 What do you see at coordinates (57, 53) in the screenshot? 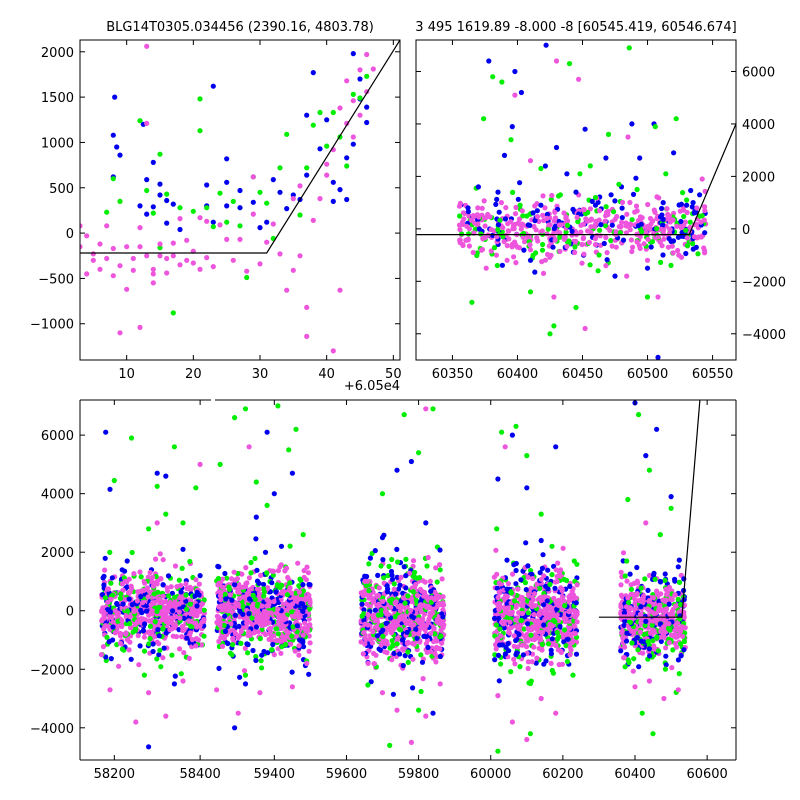
I see `y-tick-label: 2000` at bounding box center [57, 53].